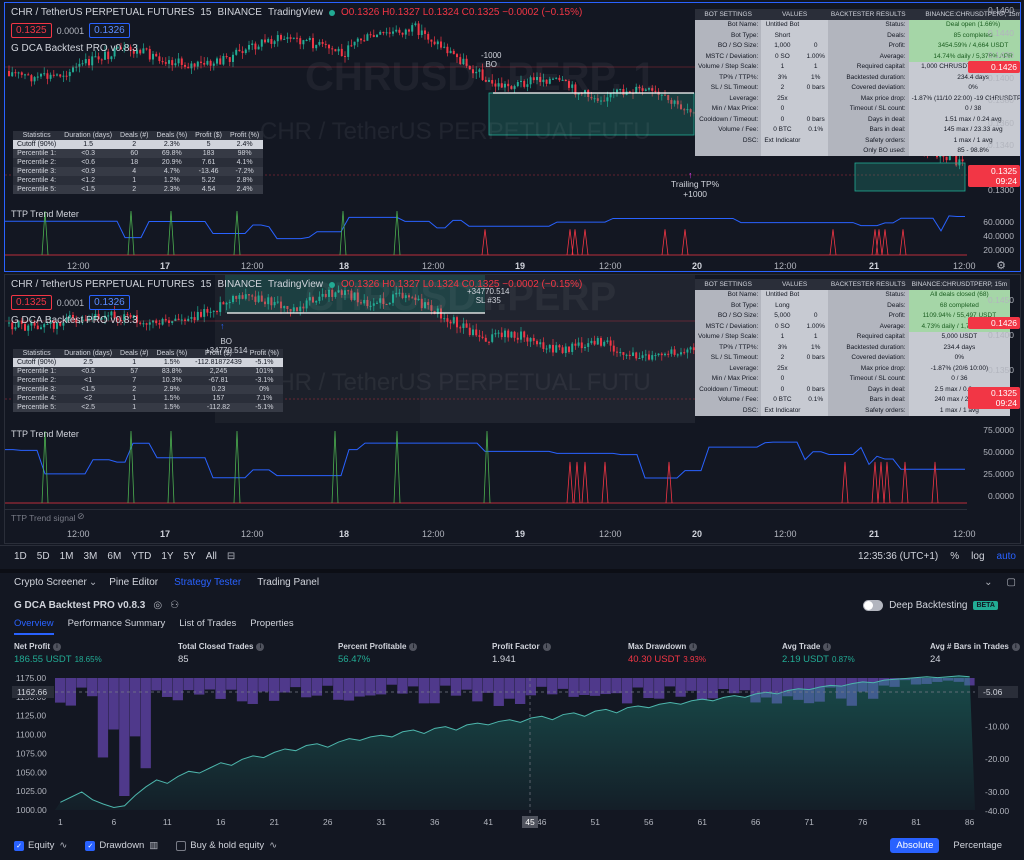 The width and height of the screenshot is (1024, 860). I want to click on maximize-icon: ▢, so click(1011, 582).